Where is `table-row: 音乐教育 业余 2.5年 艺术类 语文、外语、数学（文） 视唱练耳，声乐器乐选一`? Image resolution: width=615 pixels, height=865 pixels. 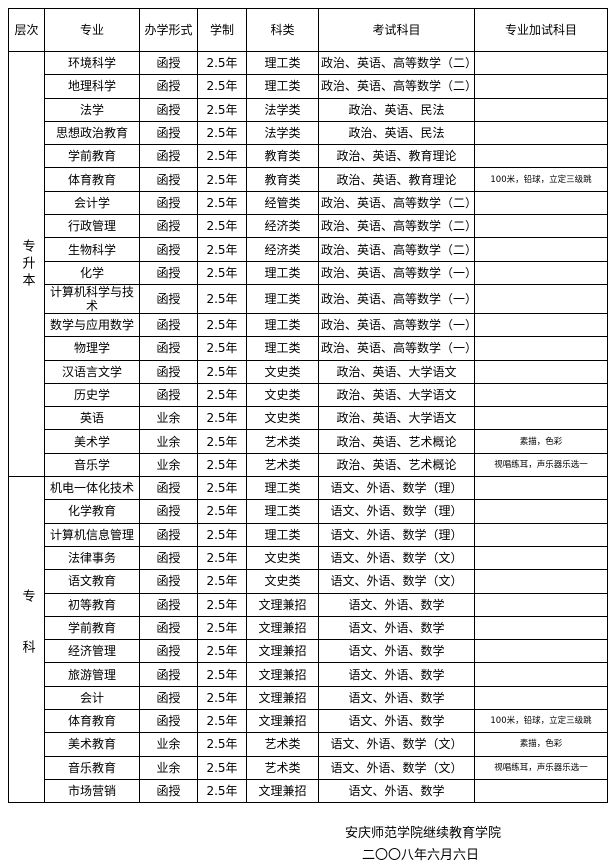 table-row: 音乐教育 业余 2.5年 艺术类 语文、外语、数学（文） 视唱练耳，声乐器乐选一 is located at coordinates (308, 767).